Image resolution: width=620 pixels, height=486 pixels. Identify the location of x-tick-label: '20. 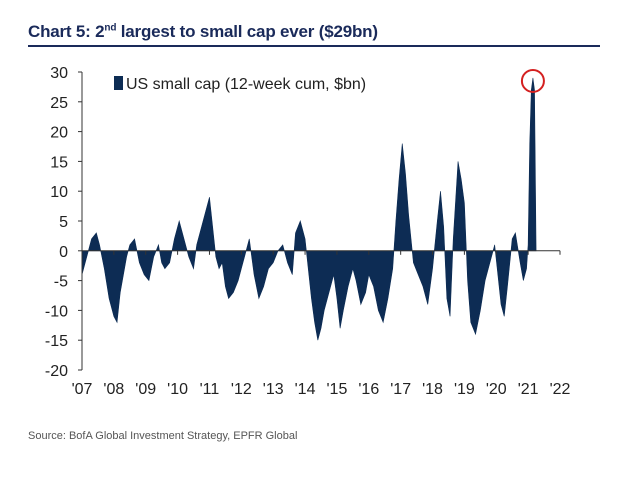
(496, 389).